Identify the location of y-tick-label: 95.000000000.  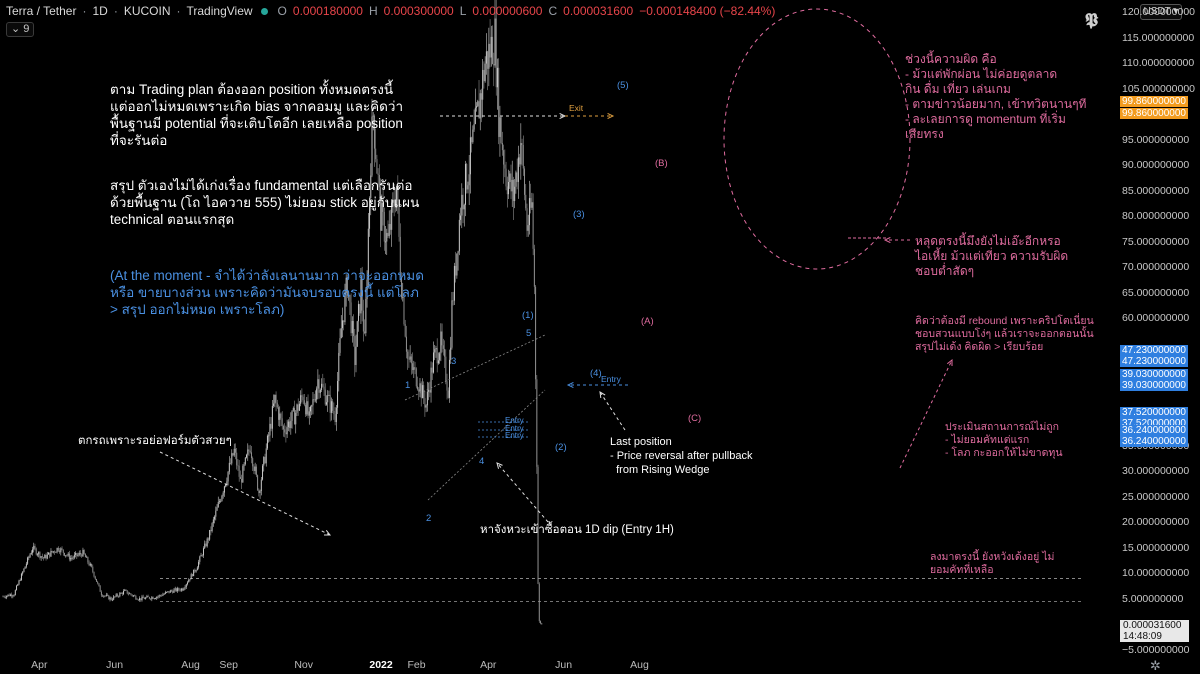
(1156, 139).